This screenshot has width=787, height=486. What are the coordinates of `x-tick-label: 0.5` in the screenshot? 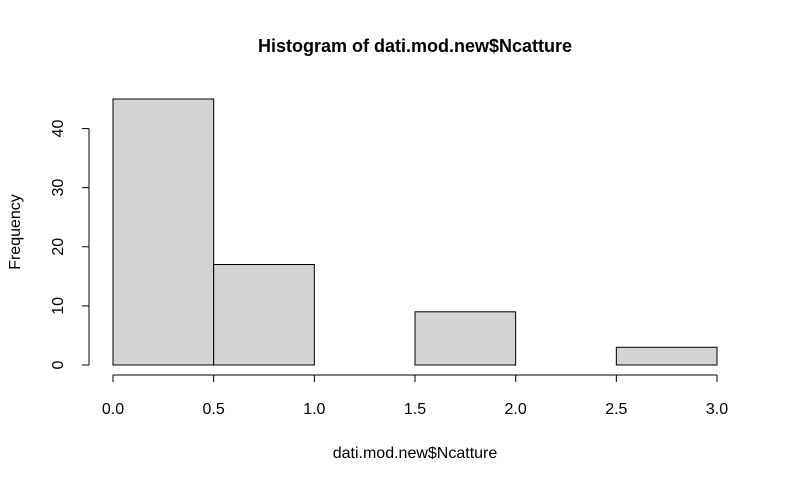 It's located at (214, 409).